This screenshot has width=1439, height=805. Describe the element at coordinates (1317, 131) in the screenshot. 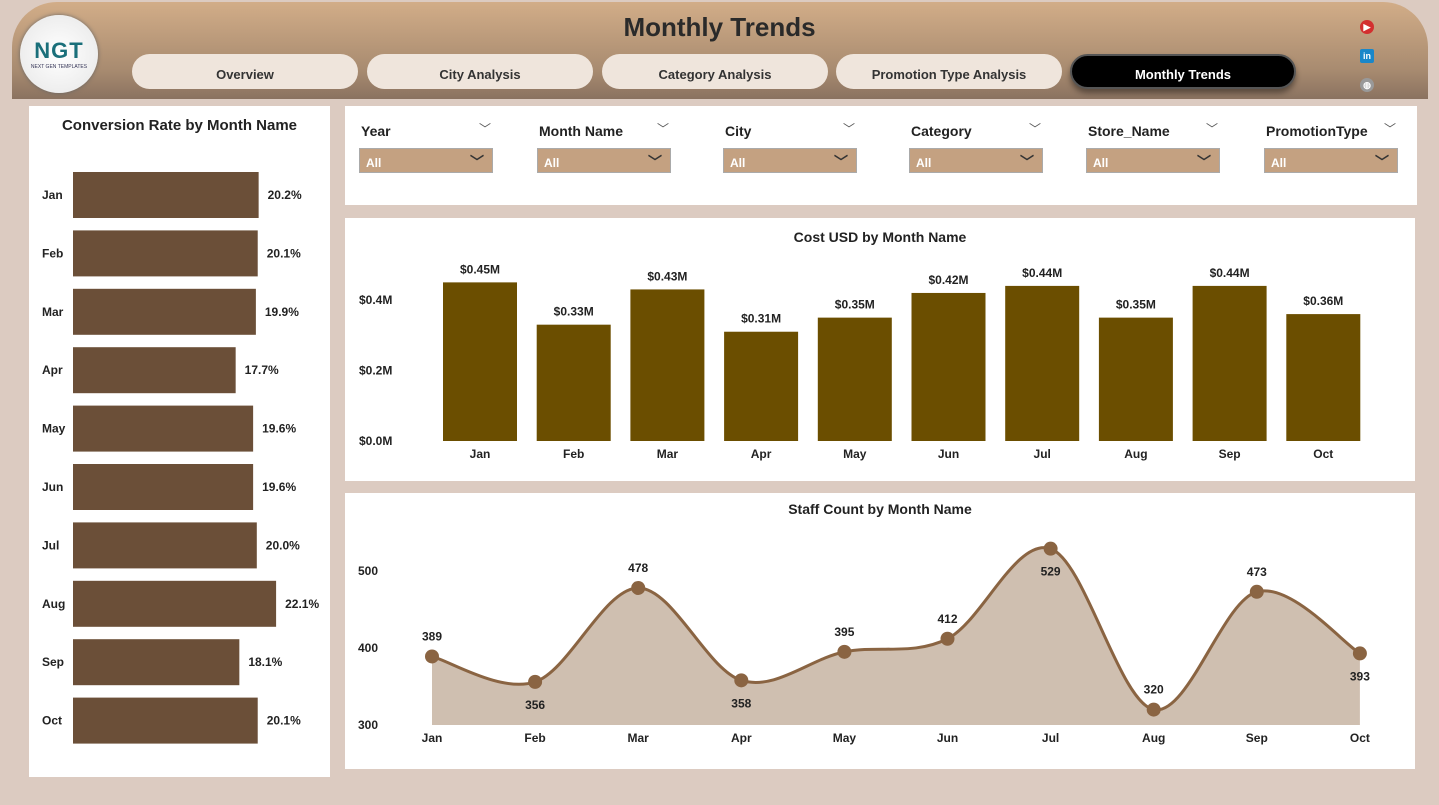

I see `filter-label: PromotionType` at that location.